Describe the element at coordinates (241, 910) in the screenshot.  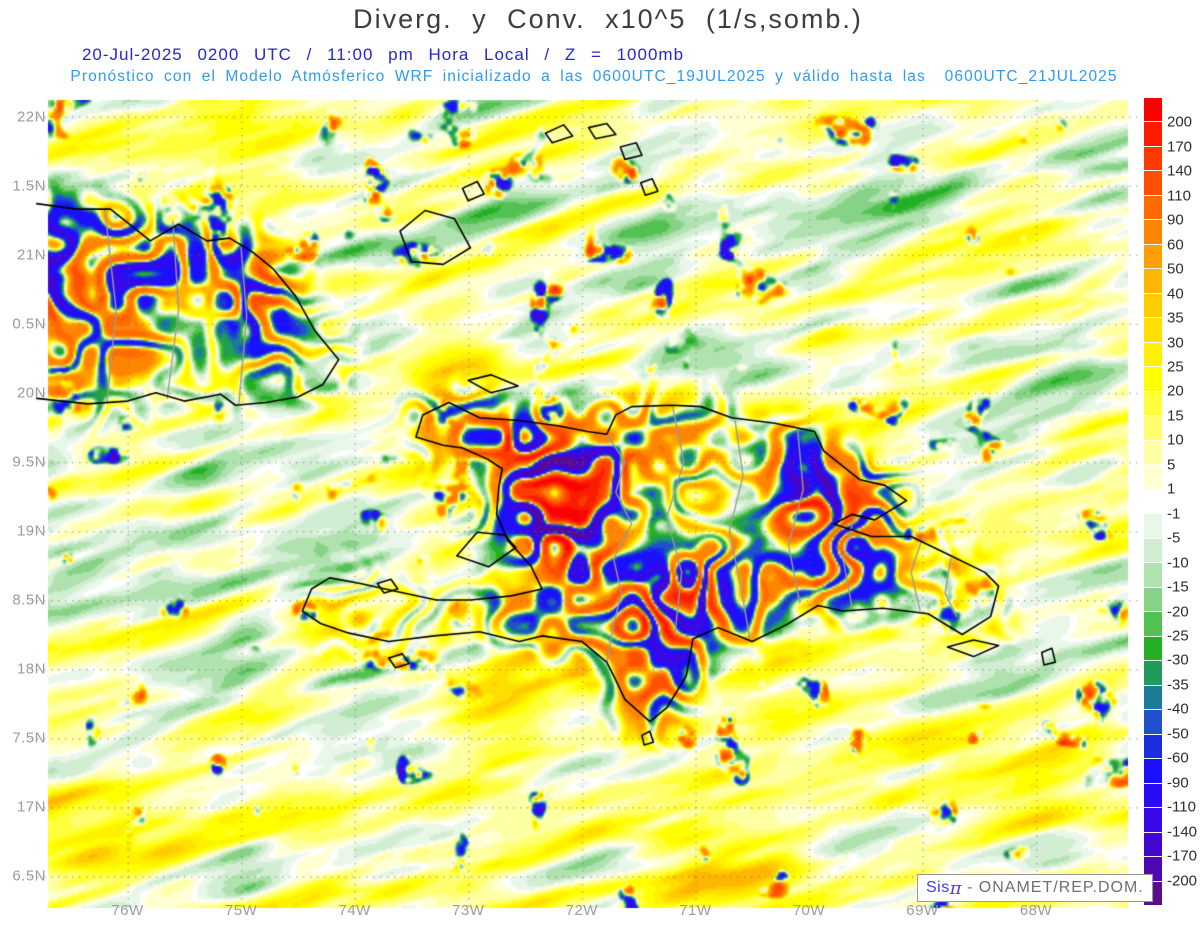
I see `x-axis-label: 75W` at that location.